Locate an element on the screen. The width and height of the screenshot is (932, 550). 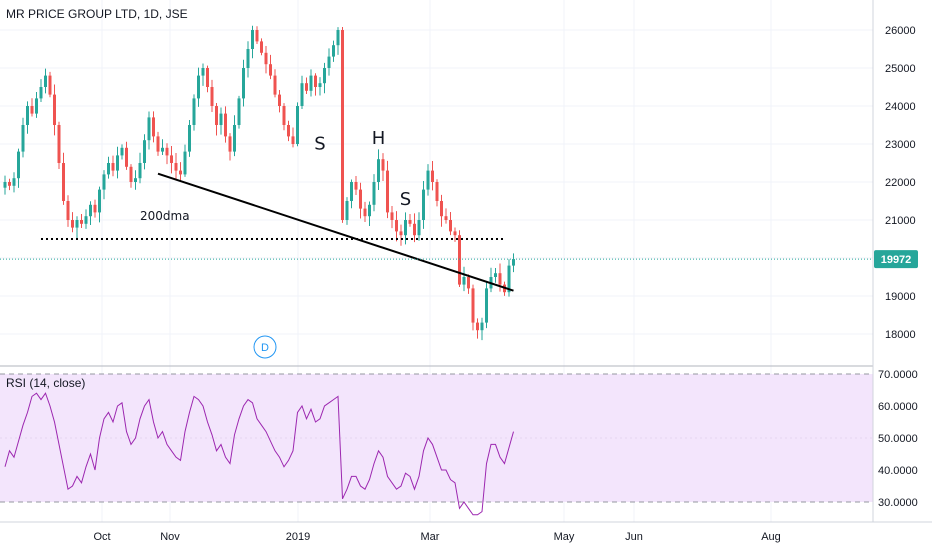
rsi-tick-label: 70.0000 is located at coordinates (898, 375).